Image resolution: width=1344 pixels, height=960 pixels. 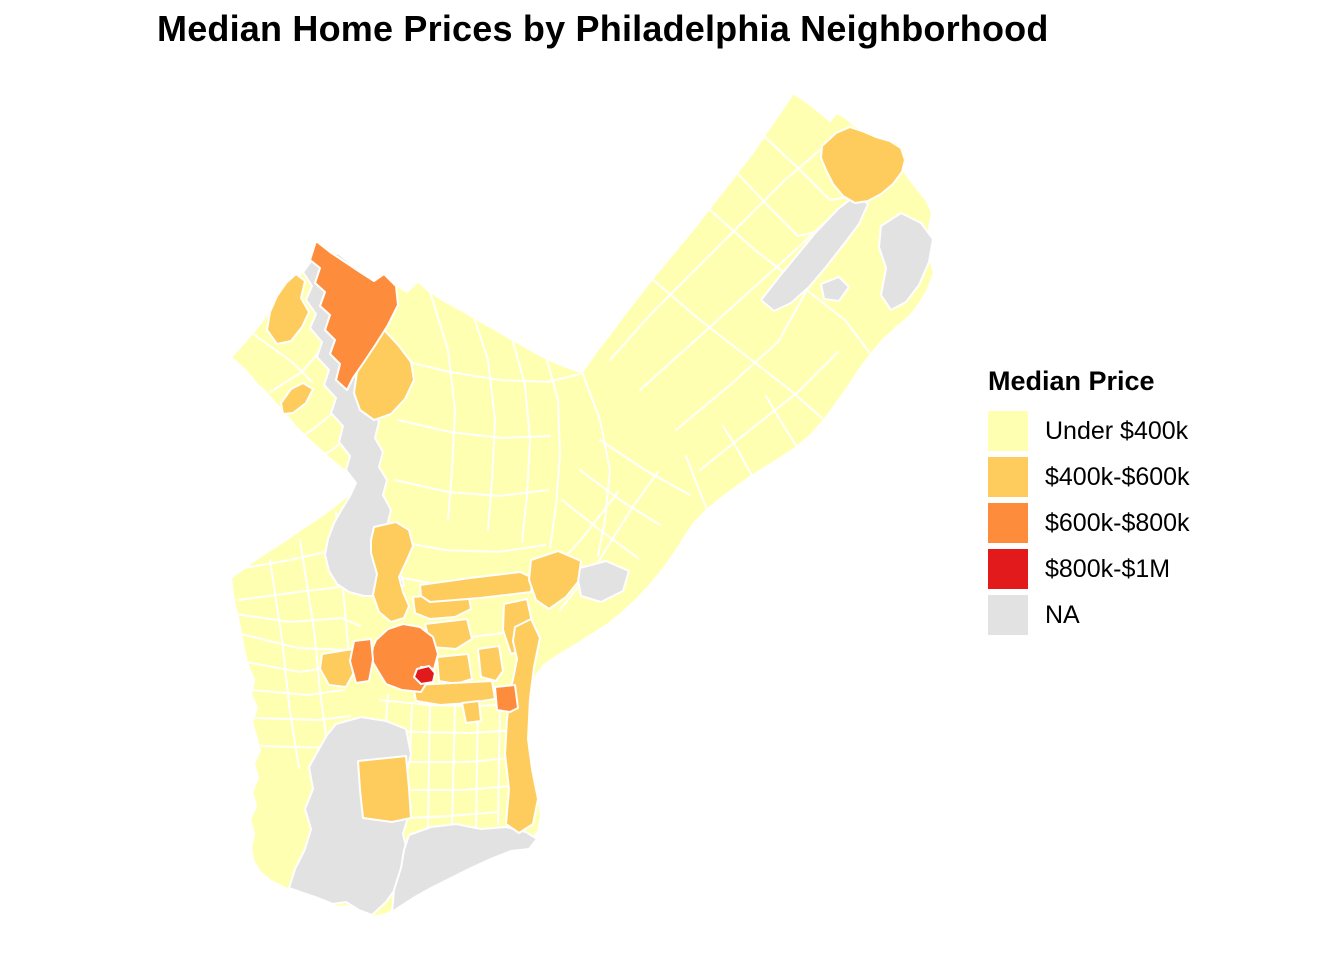 What do you see at coordinates (384, 789) in the screenshot?
I see `region-south-central-patch` at bounding box center [384, 789].